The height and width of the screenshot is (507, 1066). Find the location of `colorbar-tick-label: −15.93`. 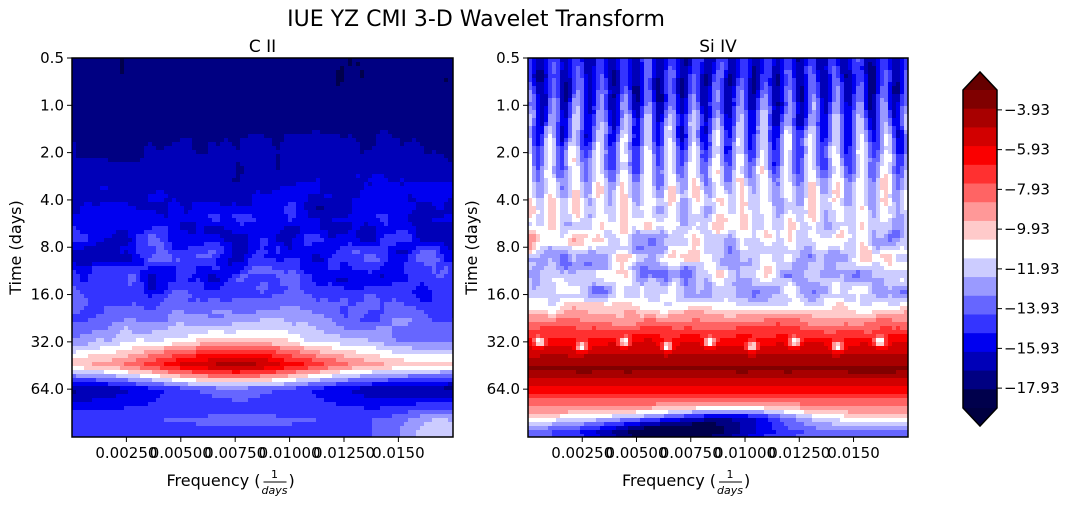

colorbar-tick-label: −15.93 is located at coordinates (1032, 348).